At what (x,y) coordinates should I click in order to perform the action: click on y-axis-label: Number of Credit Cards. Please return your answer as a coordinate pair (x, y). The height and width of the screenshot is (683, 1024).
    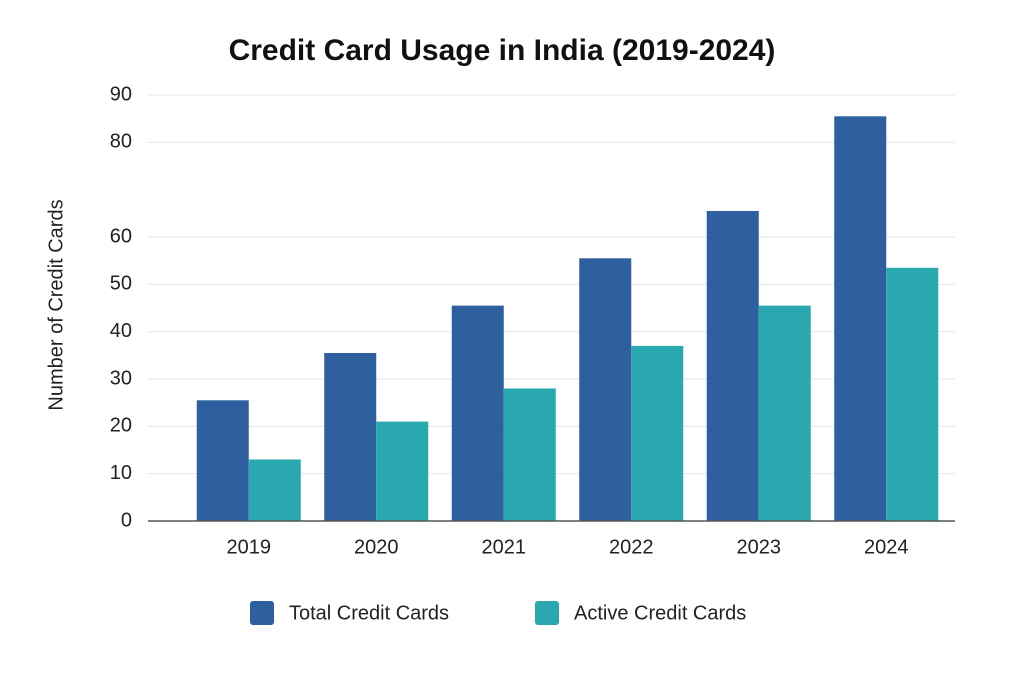
    Looking at the image, I should click on (56, 304).